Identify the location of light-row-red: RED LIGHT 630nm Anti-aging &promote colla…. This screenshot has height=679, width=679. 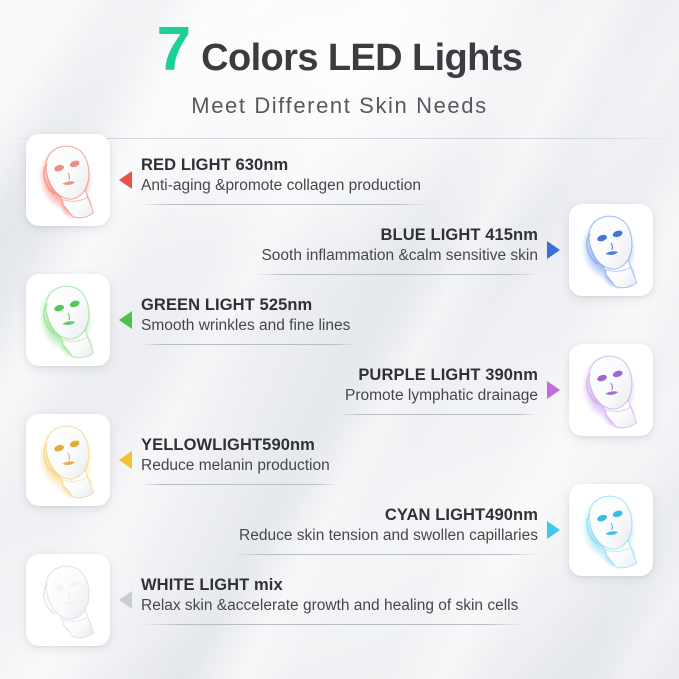
(339, 180).